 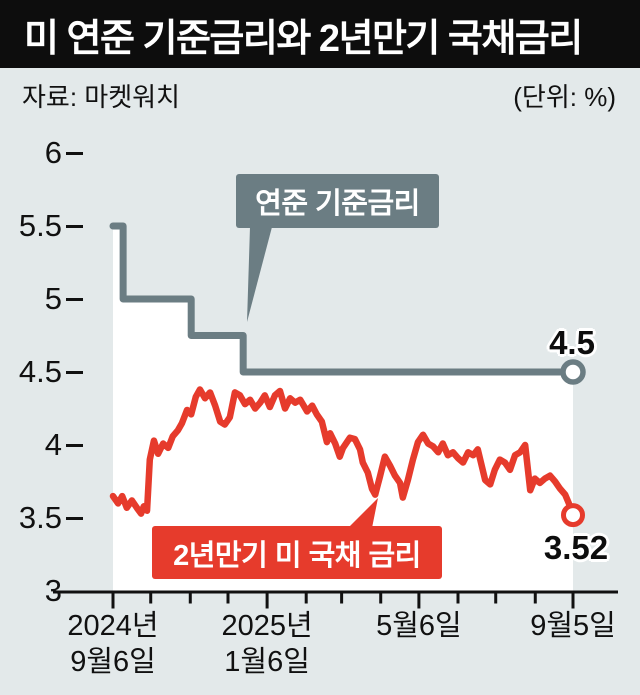 I want to click on treasury-callout-label: 2년만기 미 국채 금리, so click(x=297, y=555).